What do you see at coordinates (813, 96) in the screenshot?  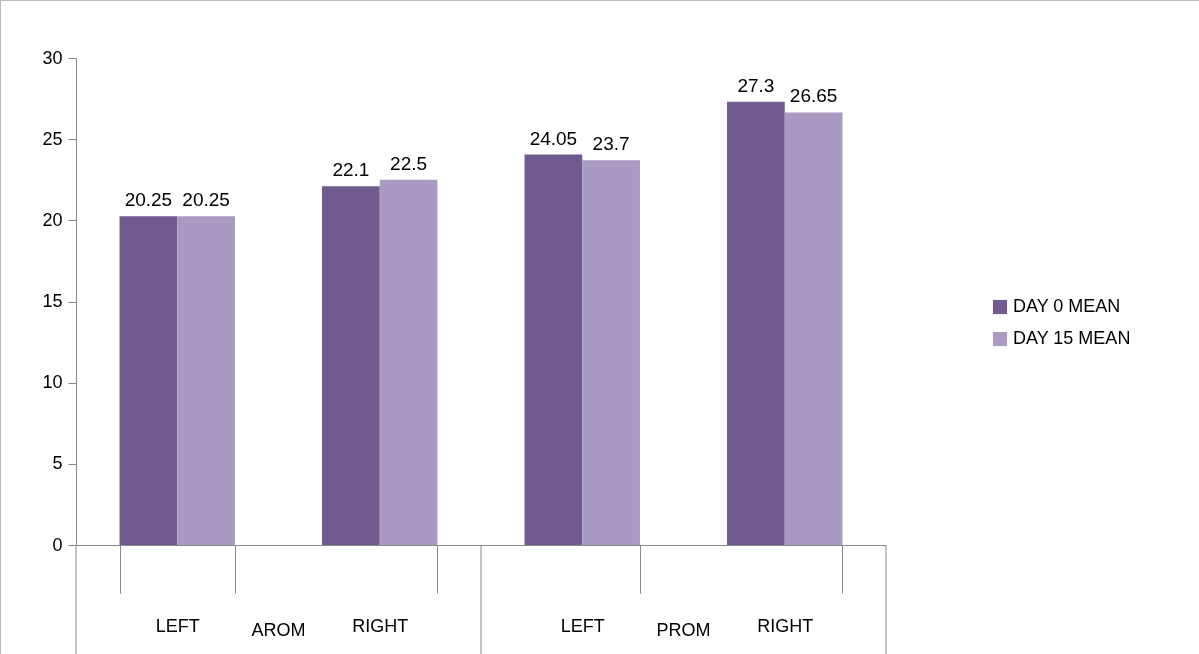 I see `data-label: 26.65` at bounding box center [813, 96].